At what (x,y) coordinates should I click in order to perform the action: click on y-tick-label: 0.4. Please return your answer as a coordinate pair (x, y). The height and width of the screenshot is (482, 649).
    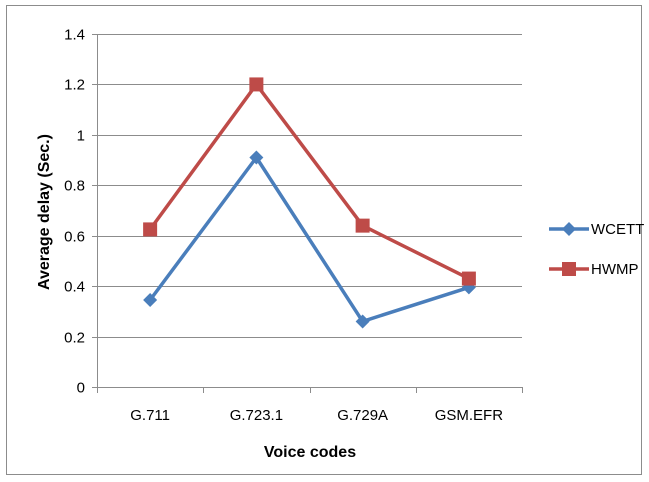
    Looking at the image, I should click on (74, 287).